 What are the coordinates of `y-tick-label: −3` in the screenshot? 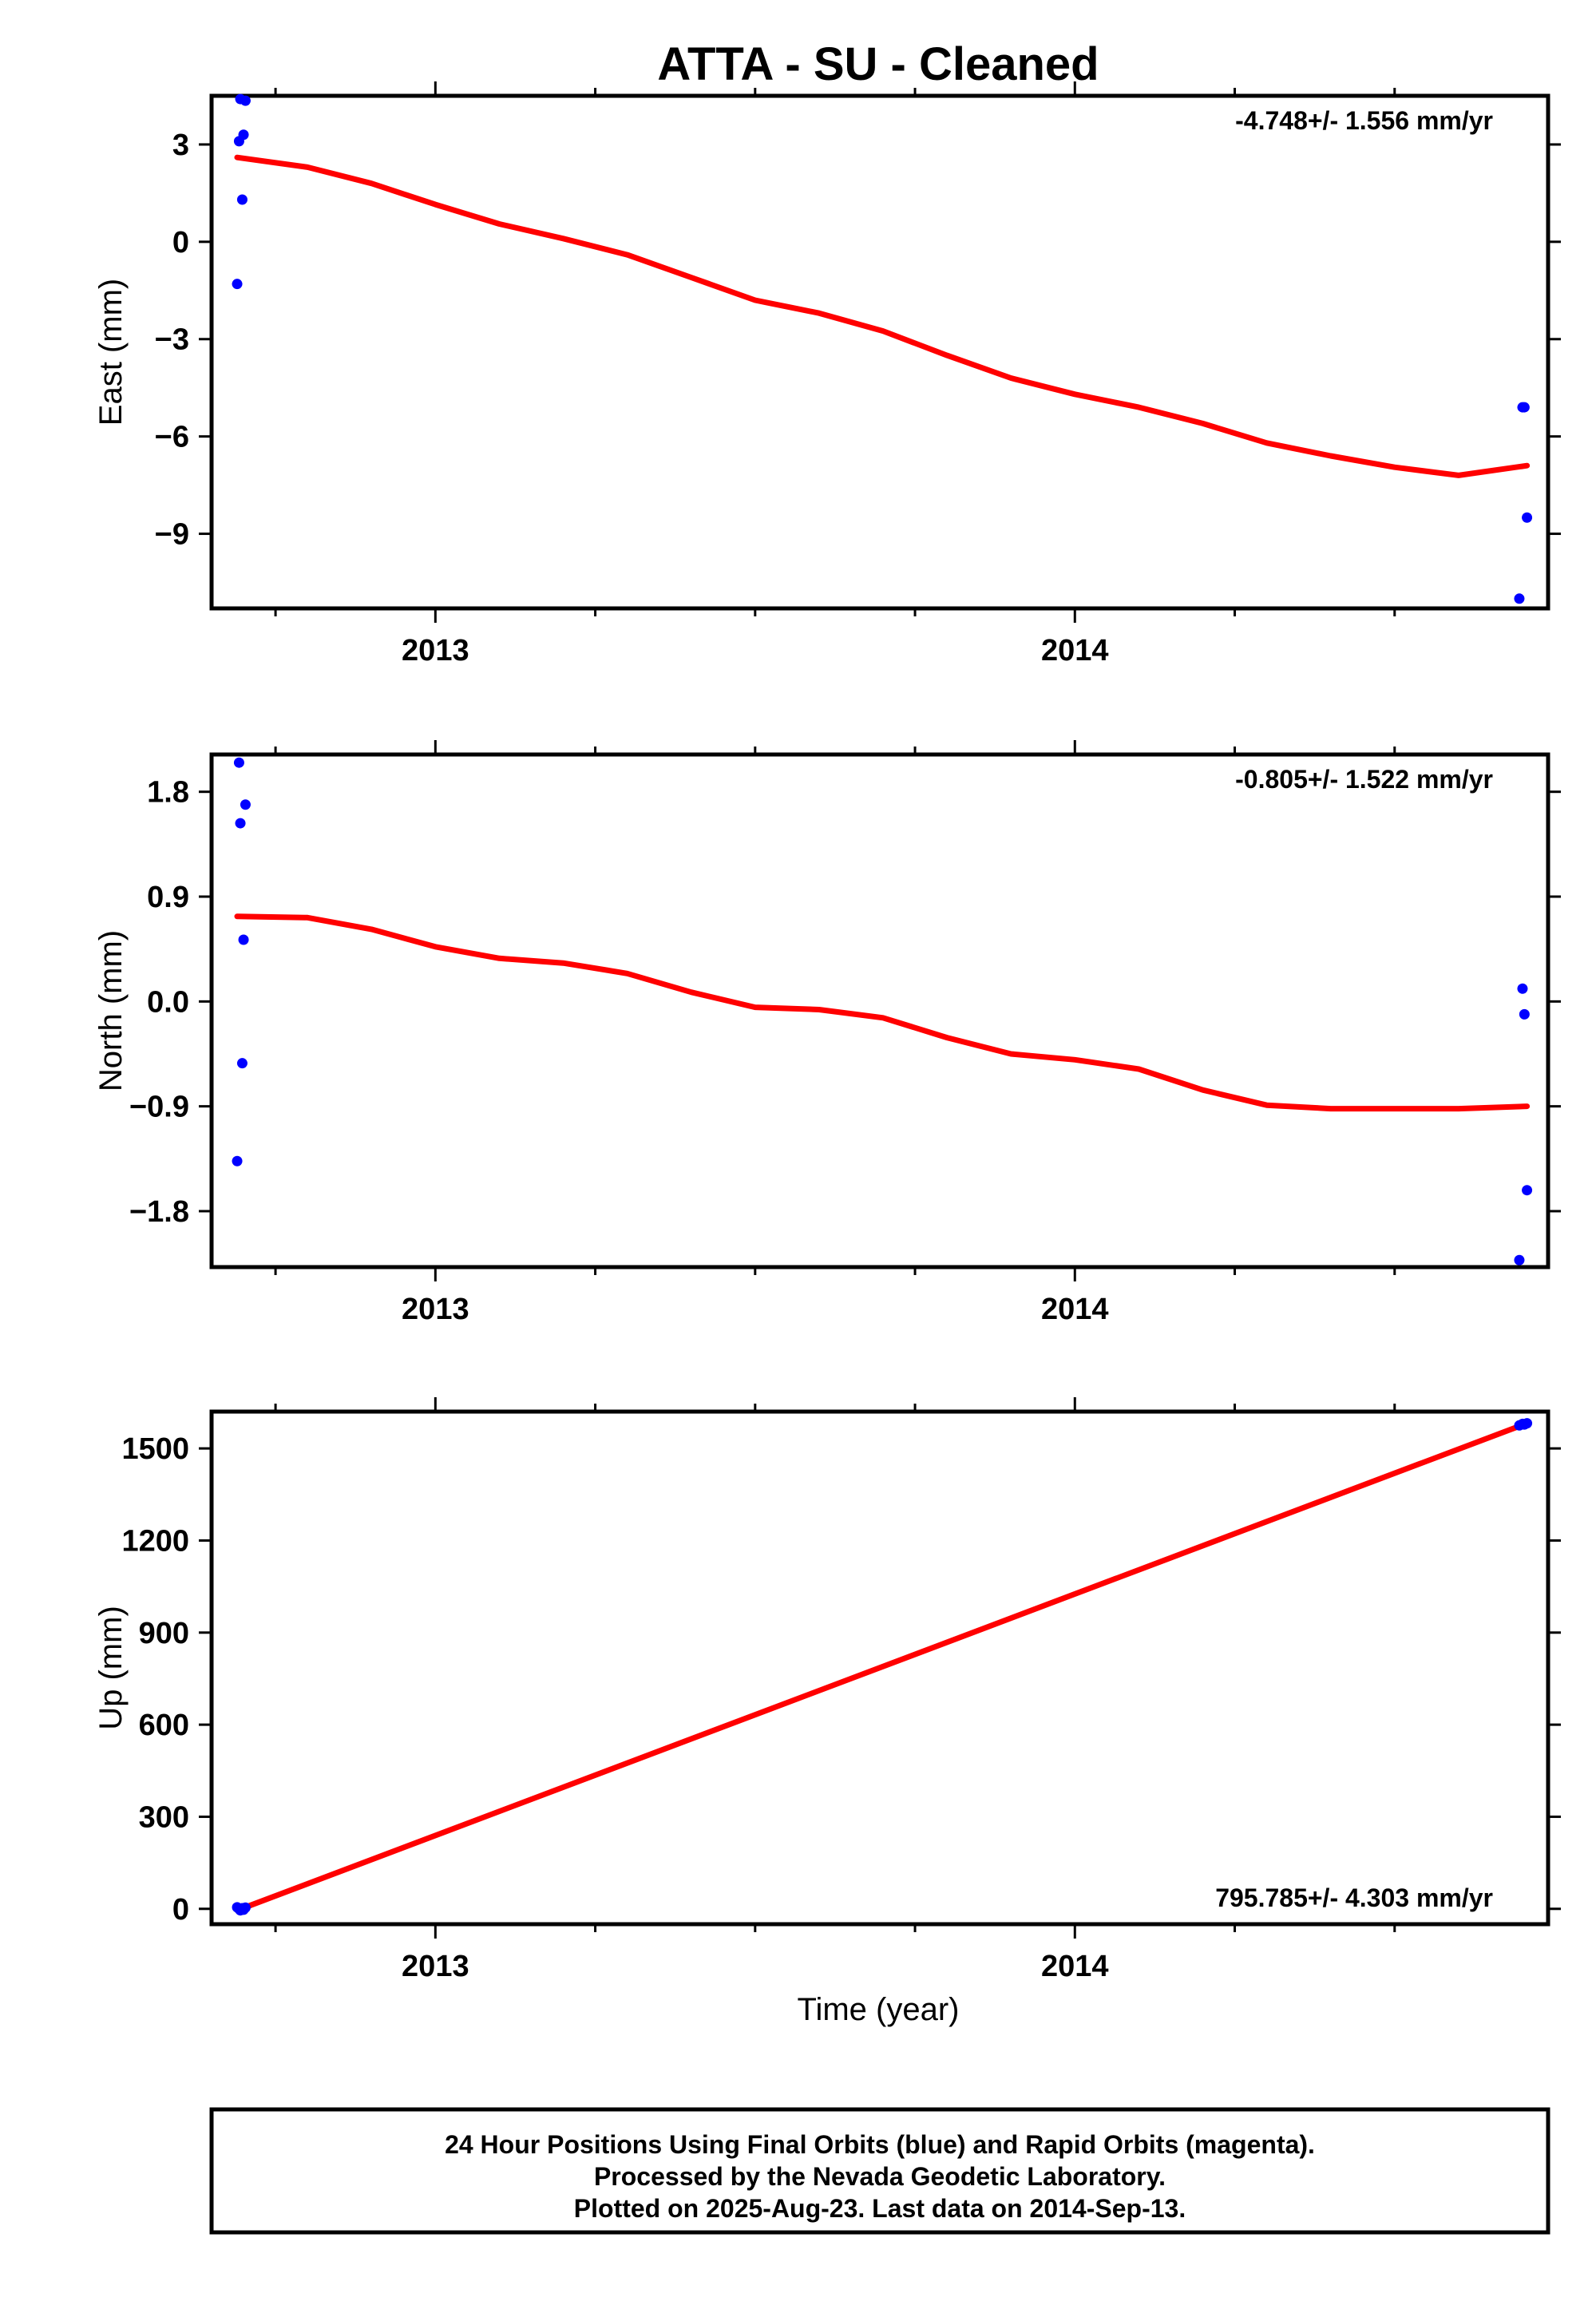 It's located at (172, 340).